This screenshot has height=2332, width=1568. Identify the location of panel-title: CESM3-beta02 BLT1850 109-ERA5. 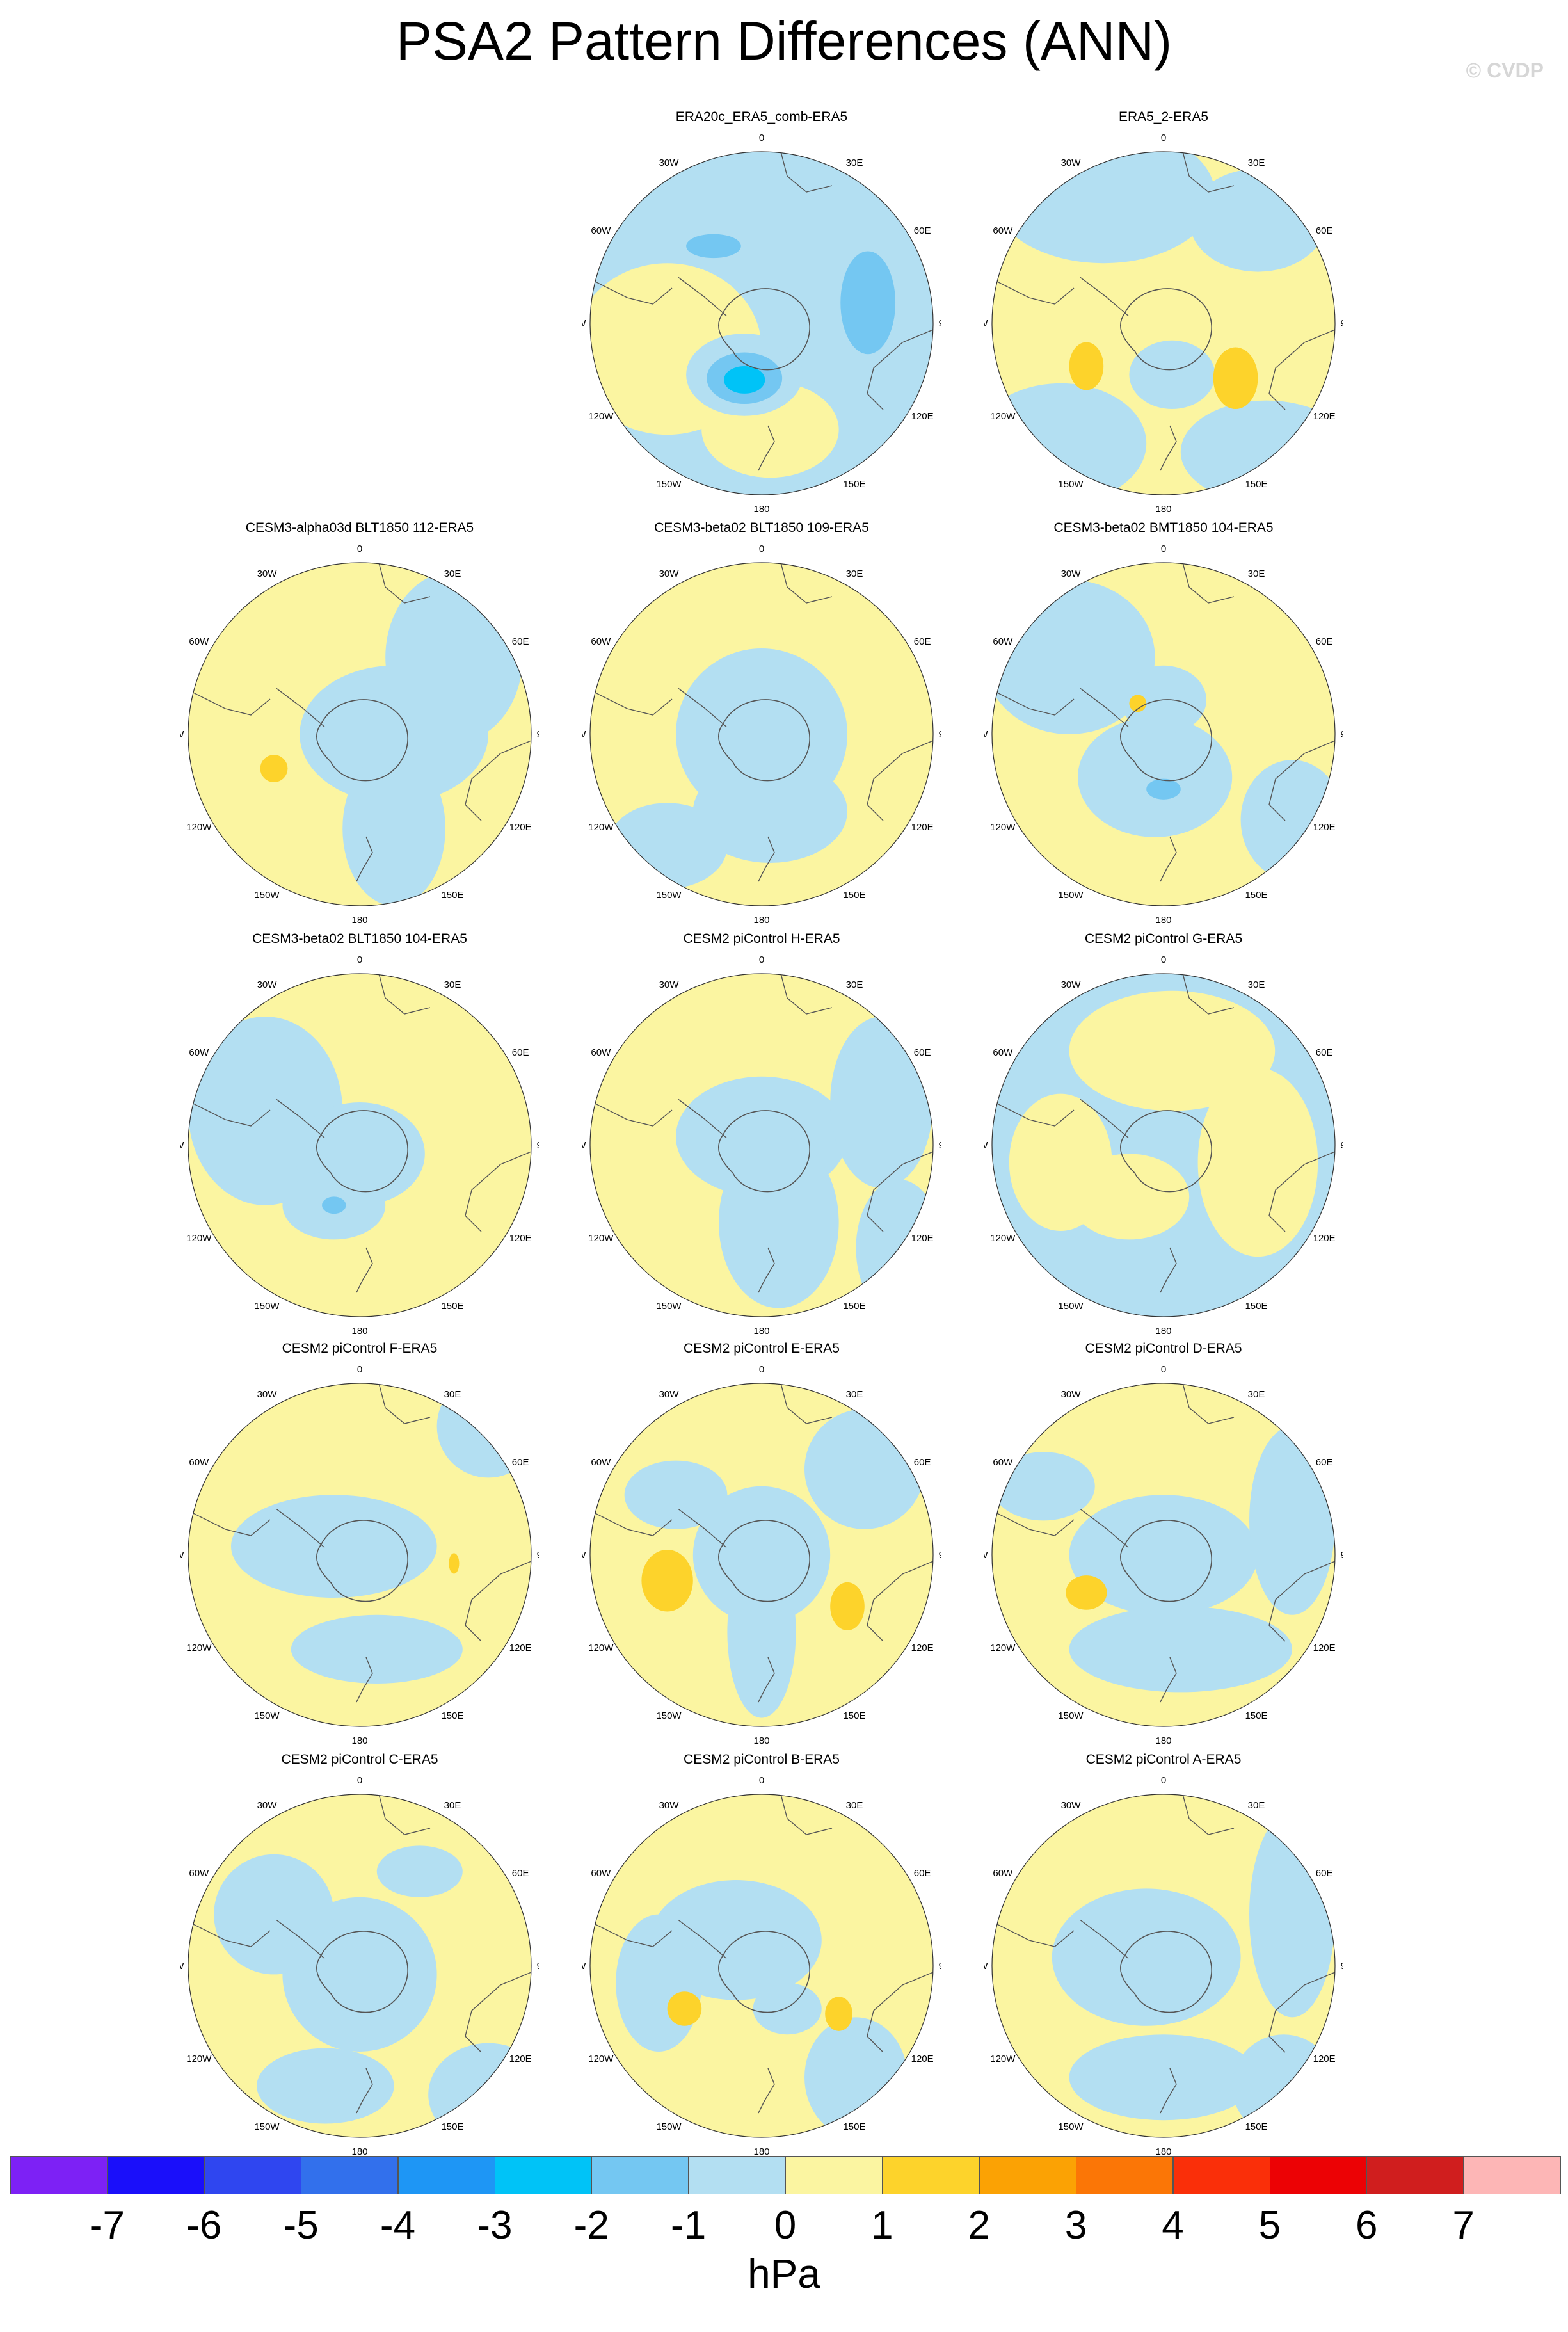
(761, 527).